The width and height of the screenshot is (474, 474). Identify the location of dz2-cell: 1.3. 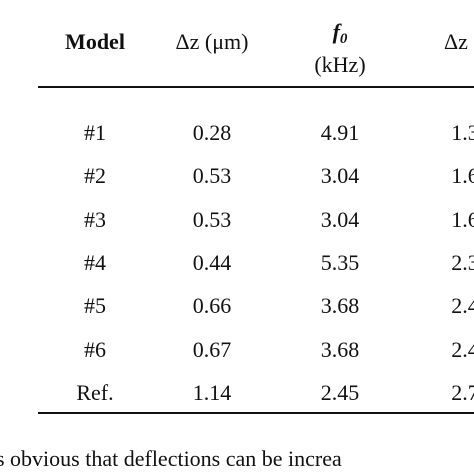
(462, 132).